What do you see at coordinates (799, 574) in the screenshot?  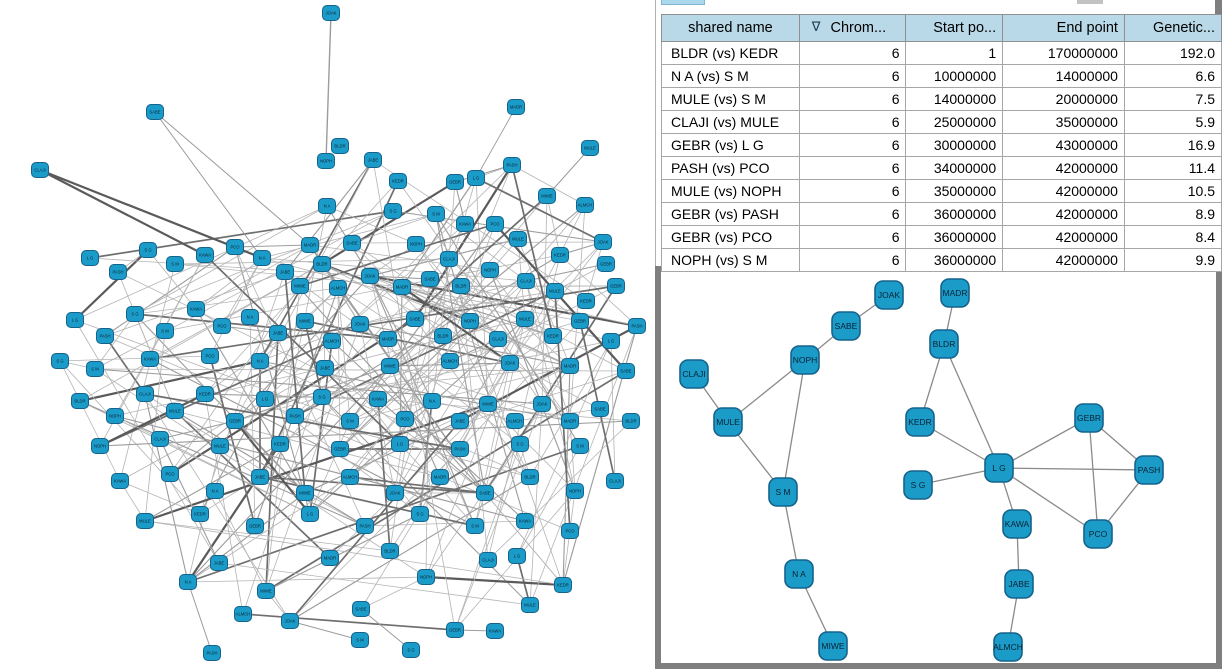 I see `network-node-na: N A` at bounding box center [799, 574].